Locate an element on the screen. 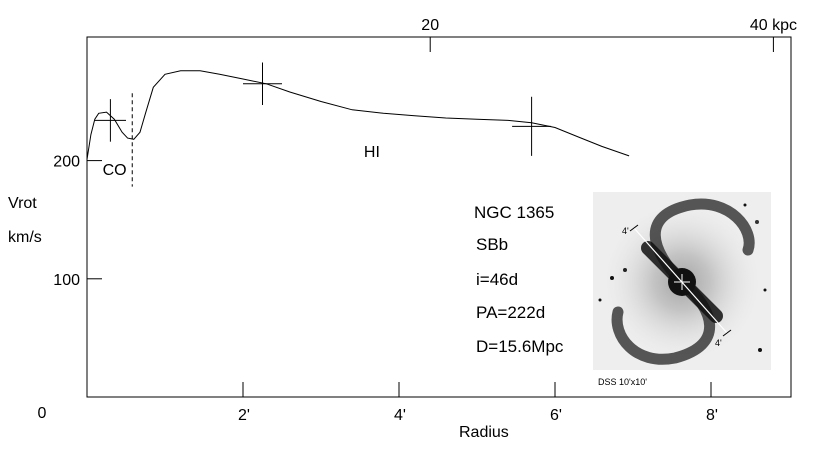 This screenshot has height=450, width=840. x-tick-label: 2' is located at coordinates (244, 415).